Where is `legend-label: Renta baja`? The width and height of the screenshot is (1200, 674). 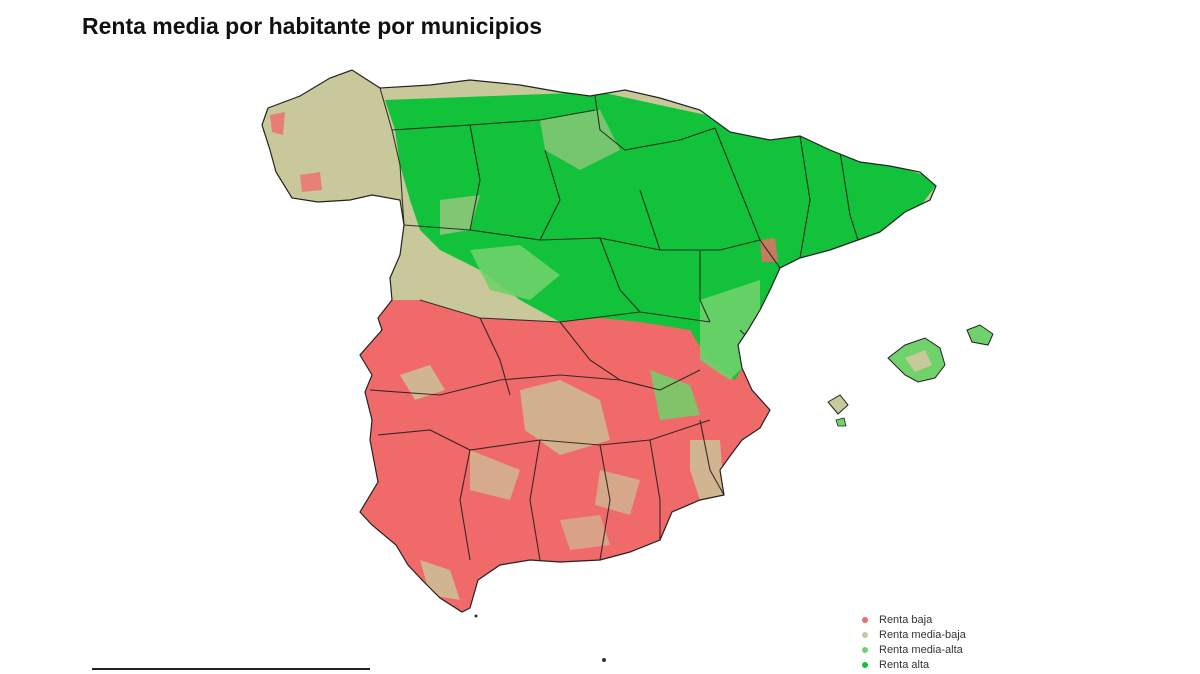 legend-label: Renta baja is located at coordinates (906, 619).